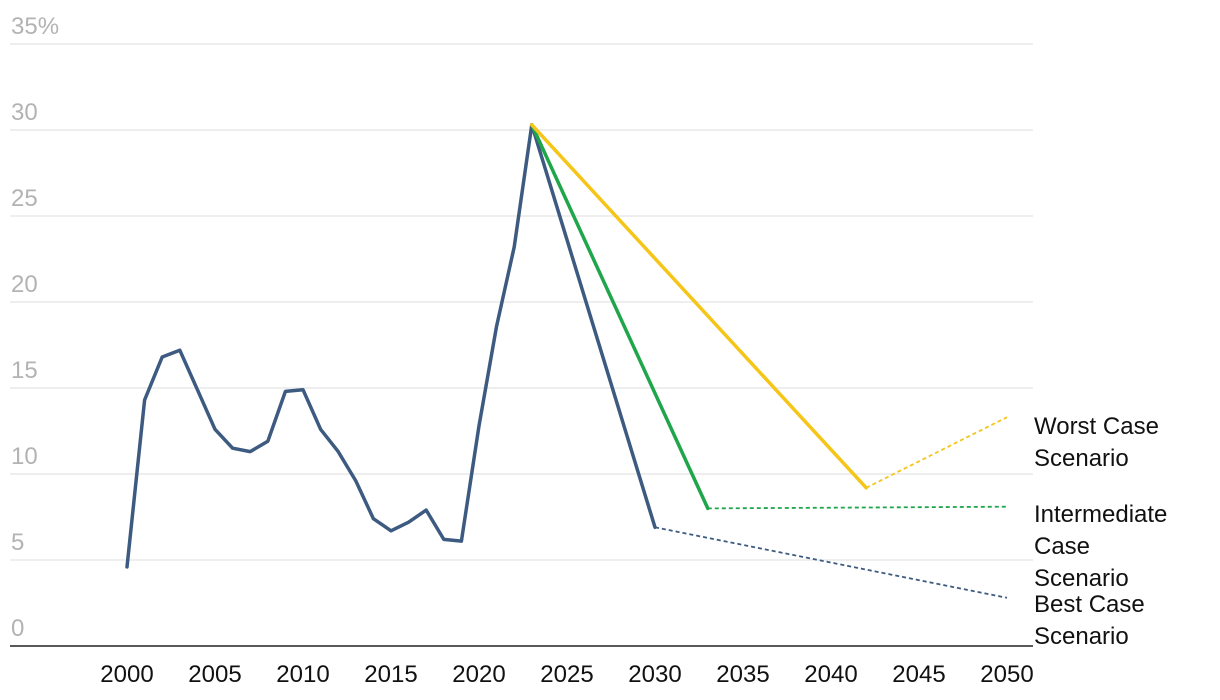 The height and width of the screenshot is (700, 1220). I want to click on series-line-worst-extension, so click(936, 452).